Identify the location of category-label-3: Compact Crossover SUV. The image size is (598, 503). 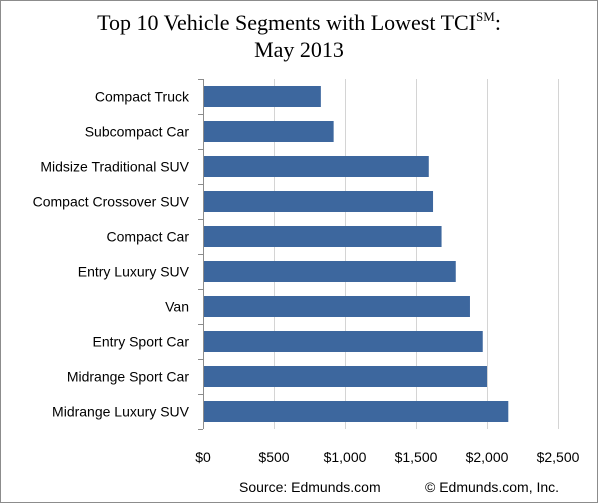
(111, 202).